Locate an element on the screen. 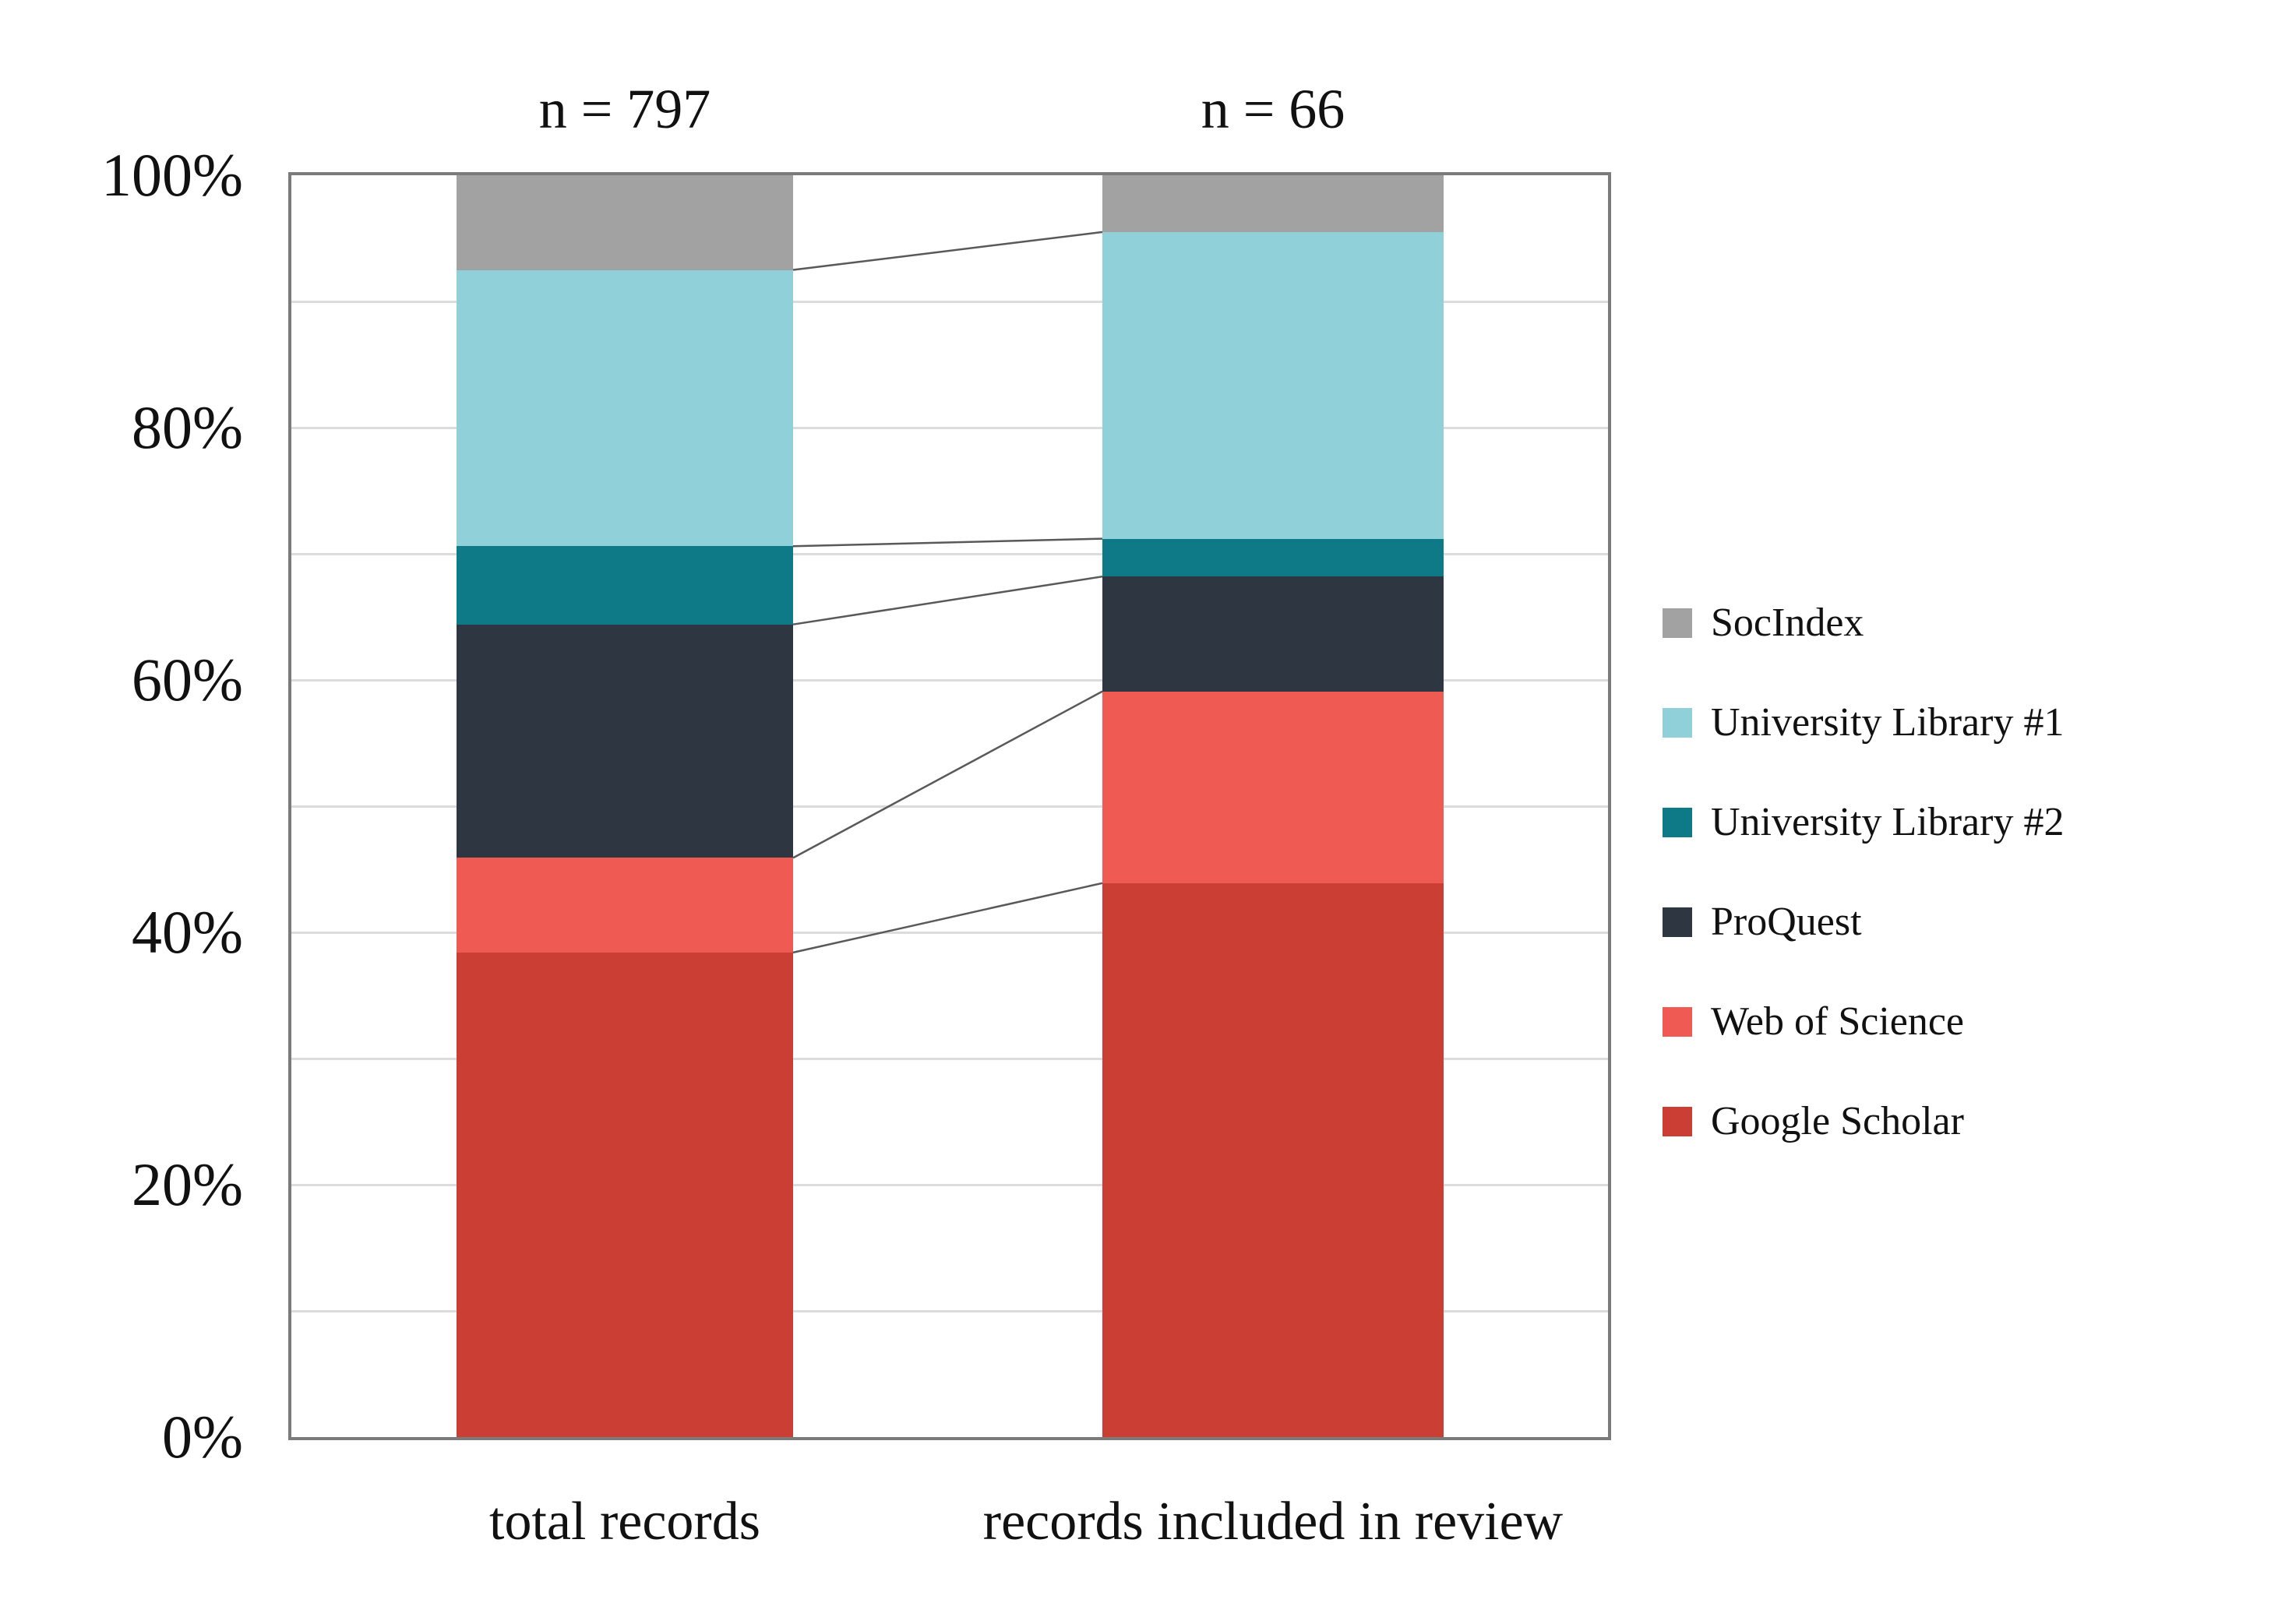  legend-row-university-library-1: University Library #1 is located at coordinates (1864, 723).